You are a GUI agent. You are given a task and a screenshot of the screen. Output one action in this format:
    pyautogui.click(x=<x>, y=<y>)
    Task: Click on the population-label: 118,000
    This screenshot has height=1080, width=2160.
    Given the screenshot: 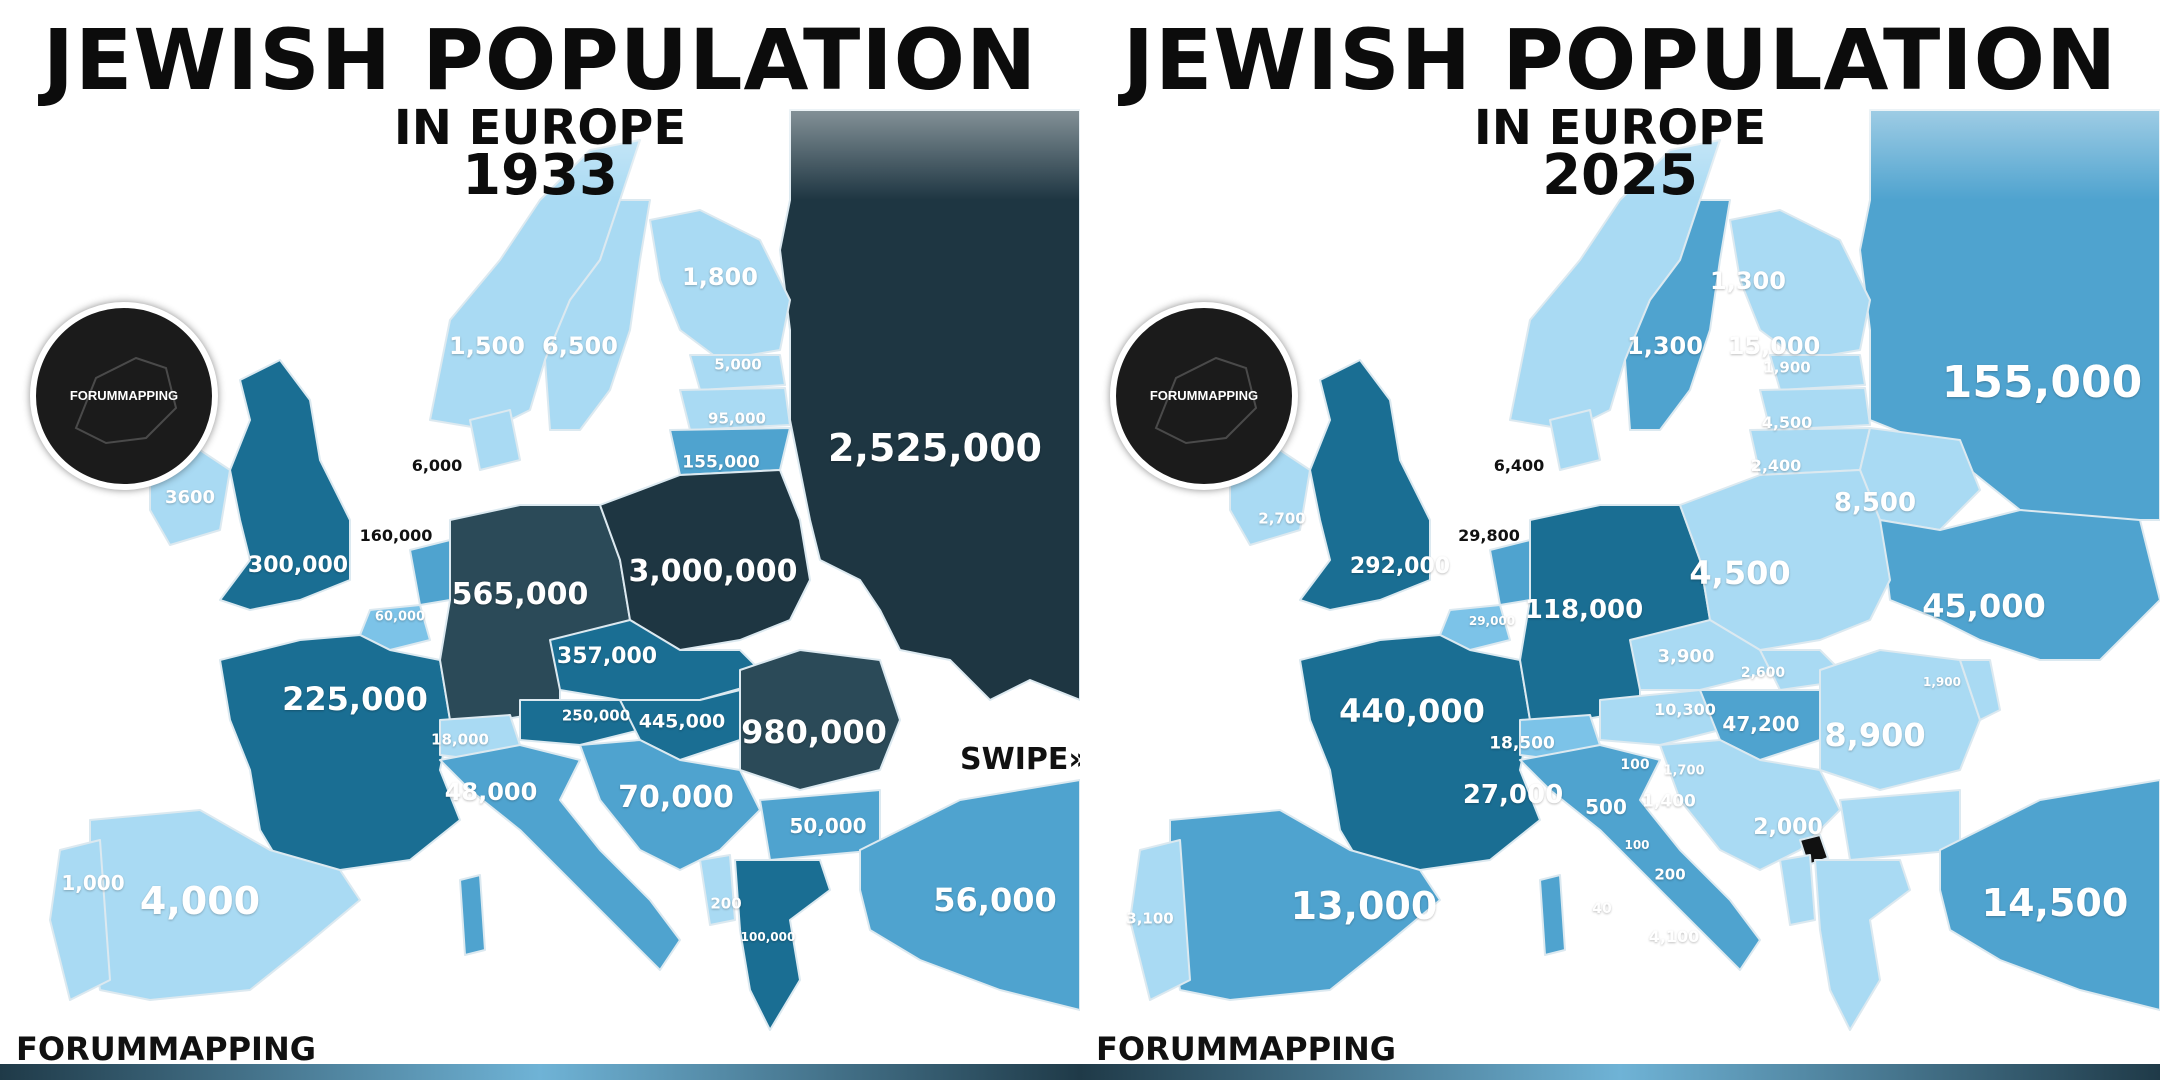 What is the action you would take?
    pyautogui.click(x=1584, y=610)
    